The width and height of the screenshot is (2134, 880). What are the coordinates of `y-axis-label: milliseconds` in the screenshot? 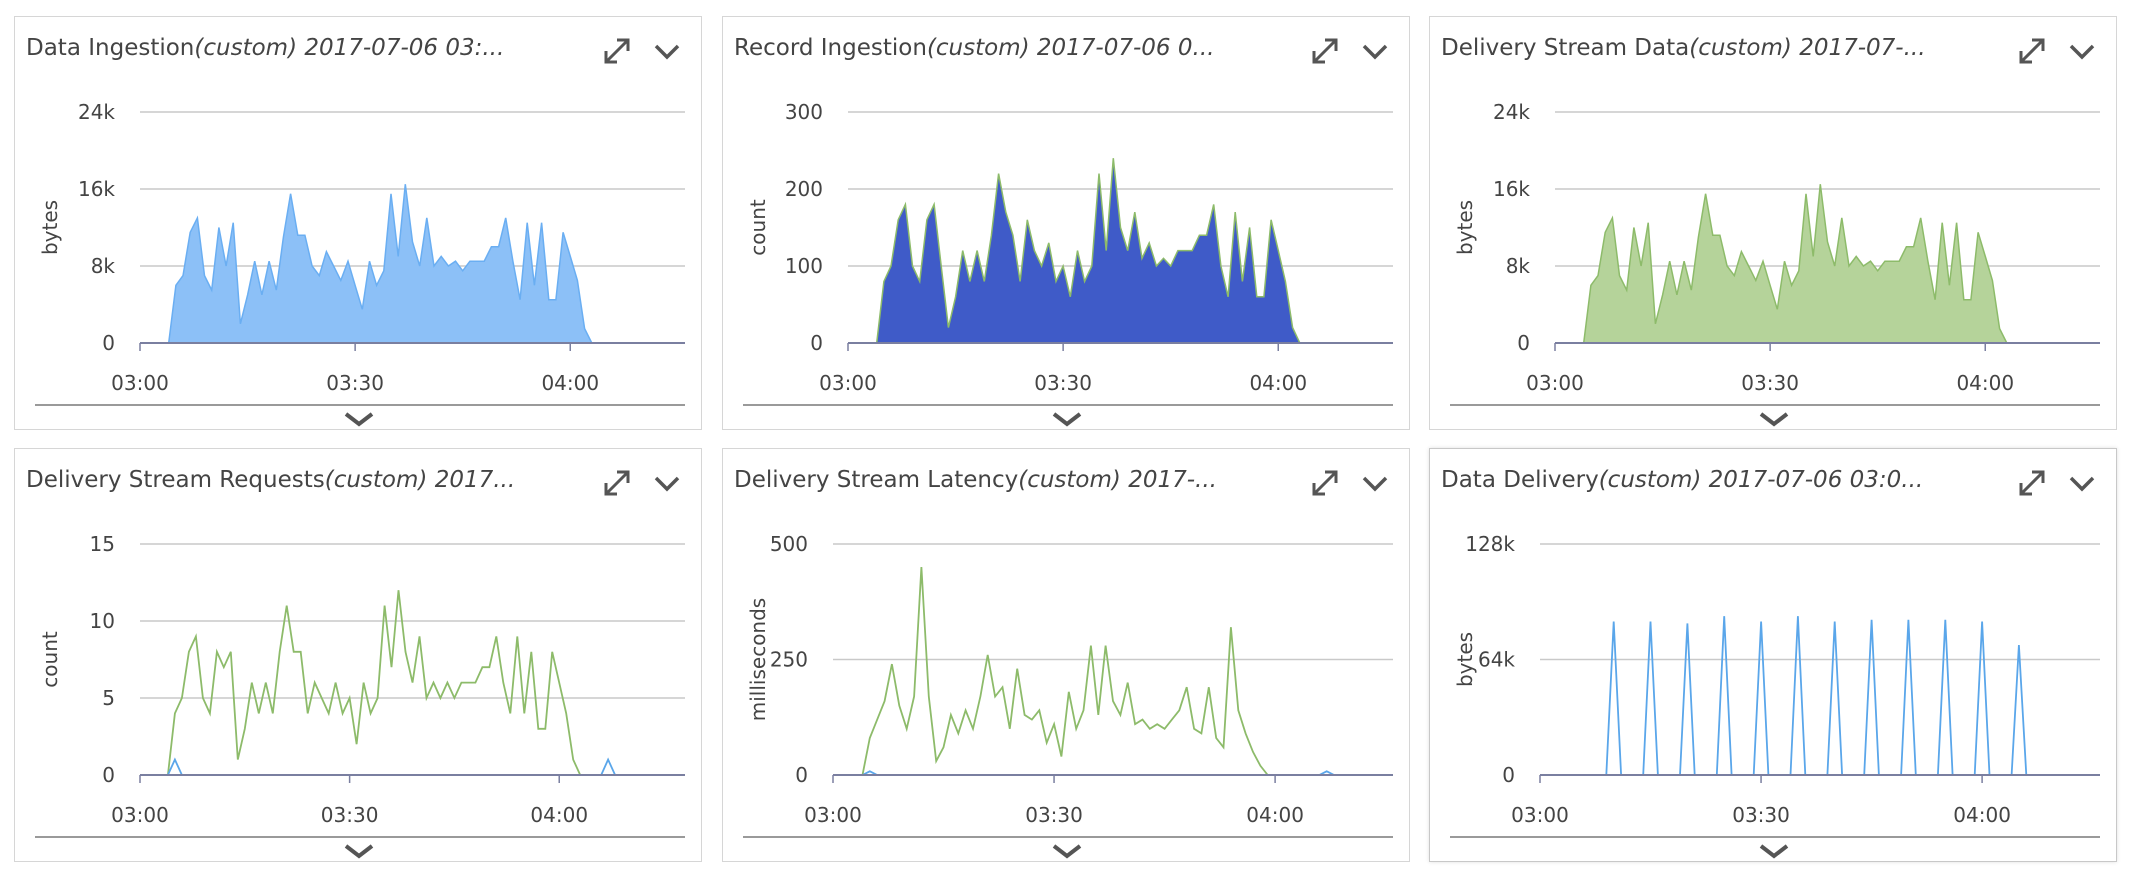 It's located at (758, 659).